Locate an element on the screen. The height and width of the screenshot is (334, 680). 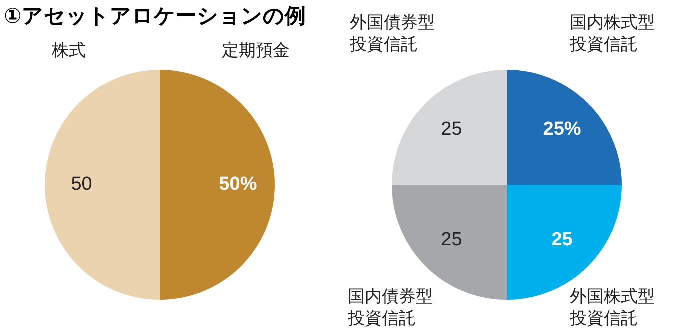
chart-title: ①アセットアロケーションの例 is located at coordinates (155, 16).